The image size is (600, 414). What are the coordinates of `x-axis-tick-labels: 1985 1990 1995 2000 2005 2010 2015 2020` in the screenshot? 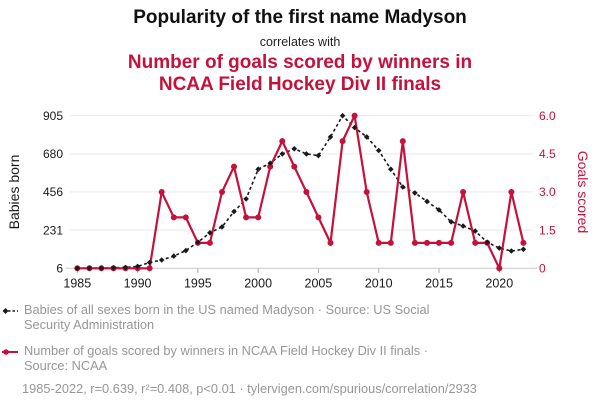 It's located at (288, 284).